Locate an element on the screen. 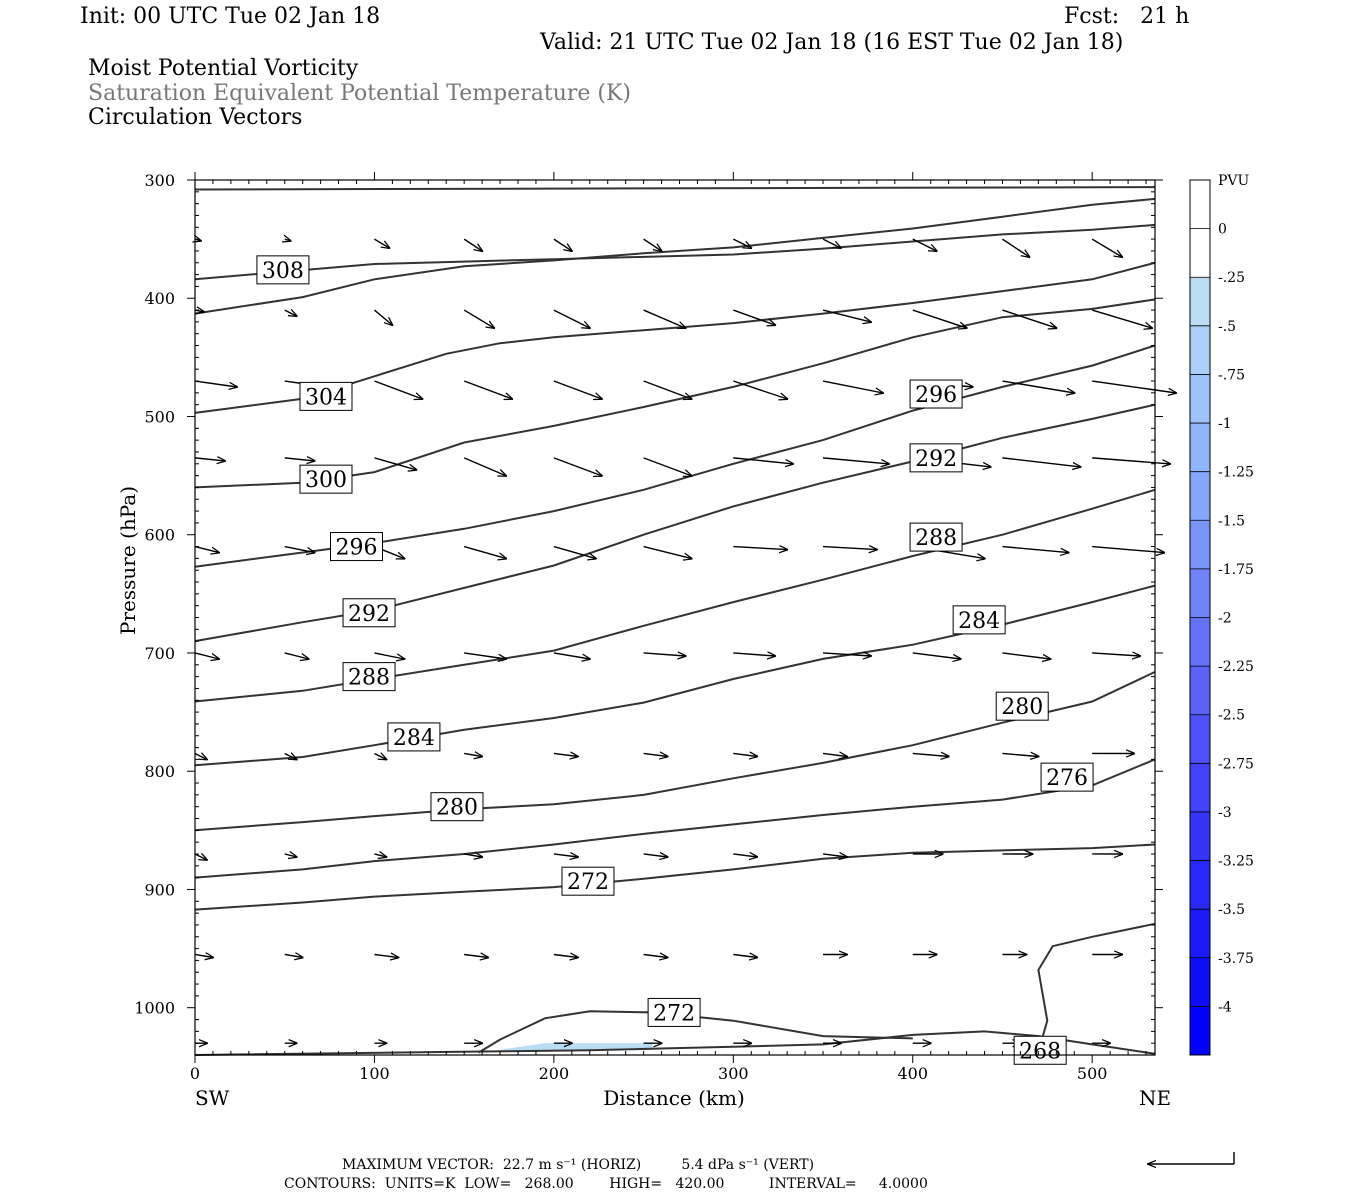 The height and width of the screenshot is (1200, 1350). x-axis-label: Distance (km) is located at coordinates (674, 1098).